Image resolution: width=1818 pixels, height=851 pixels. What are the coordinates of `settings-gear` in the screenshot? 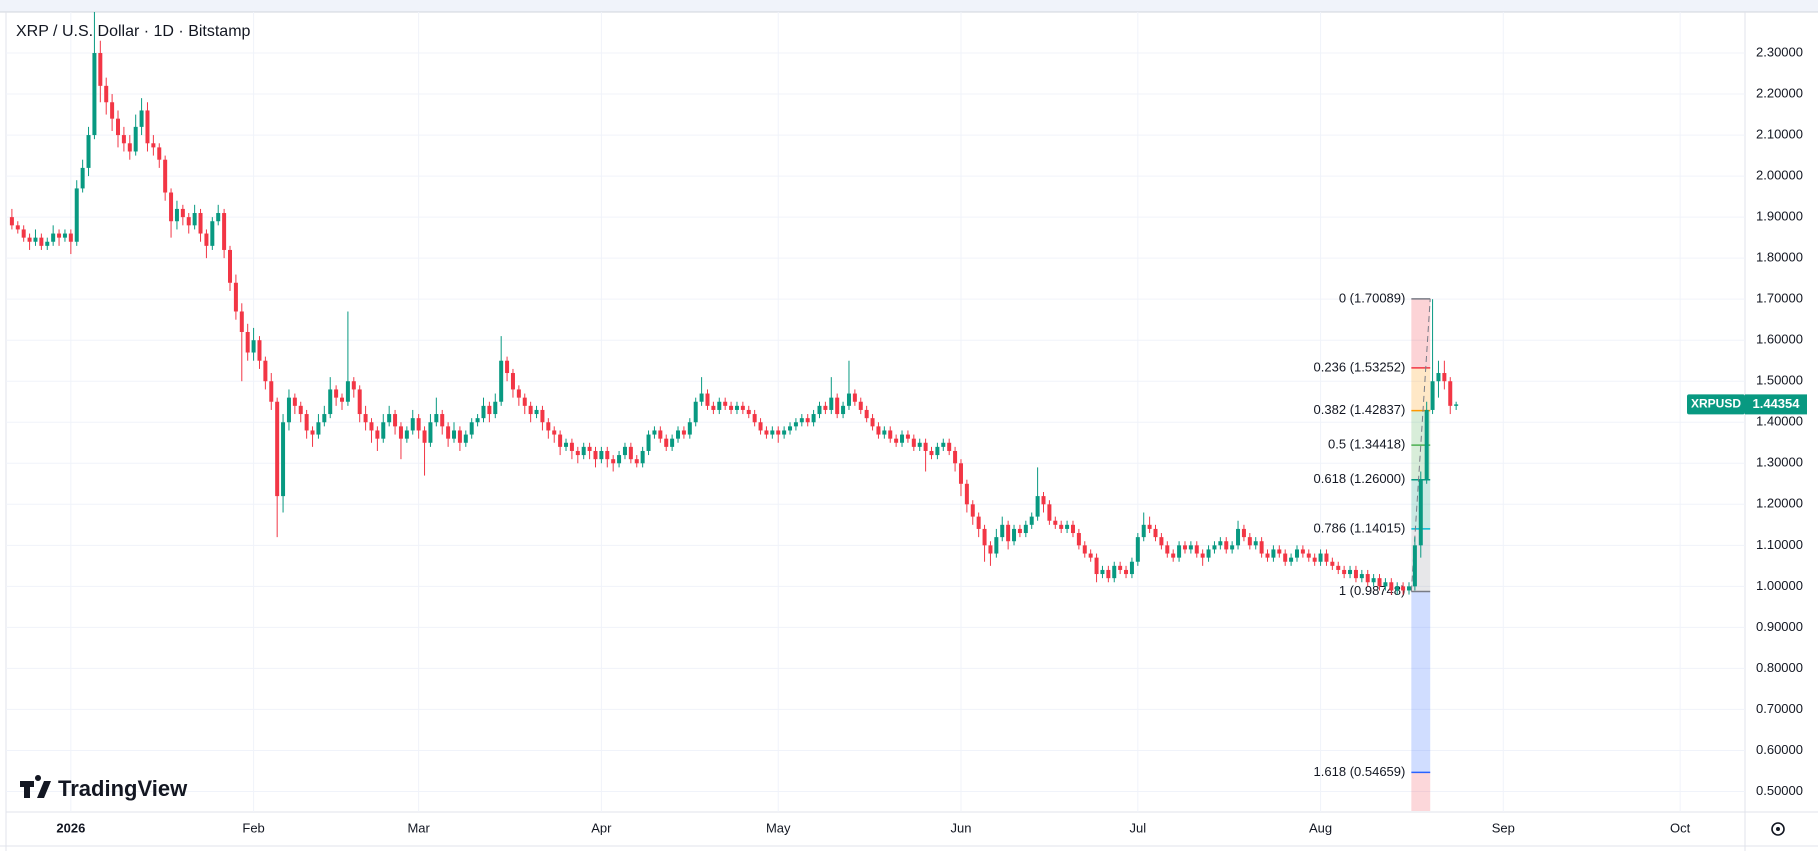 It's located at (1778, 829).